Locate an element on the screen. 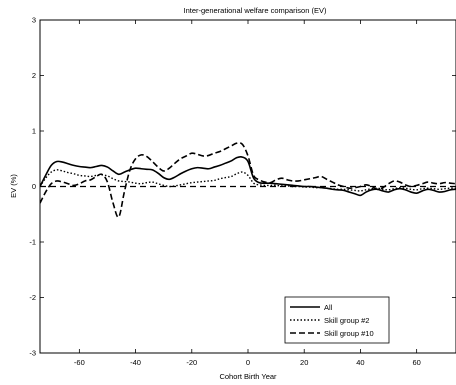  y-axis-label: EV (%) is located at coordinates (13, 186).